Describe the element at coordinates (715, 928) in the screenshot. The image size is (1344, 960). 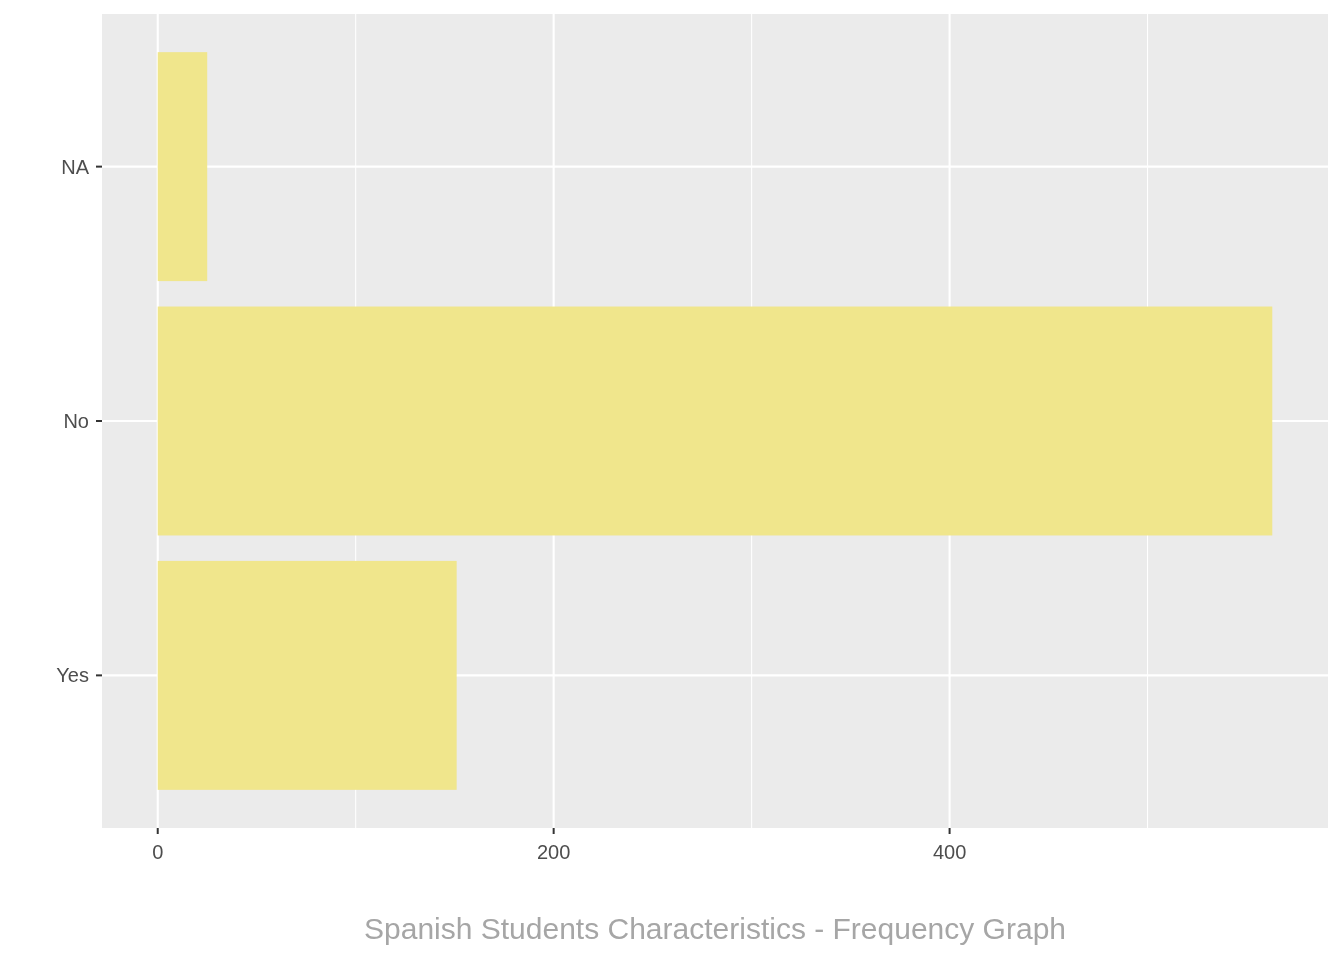
I see `x-axis-title: Spanish Students Characteristics - Frequency Graph` at that location.